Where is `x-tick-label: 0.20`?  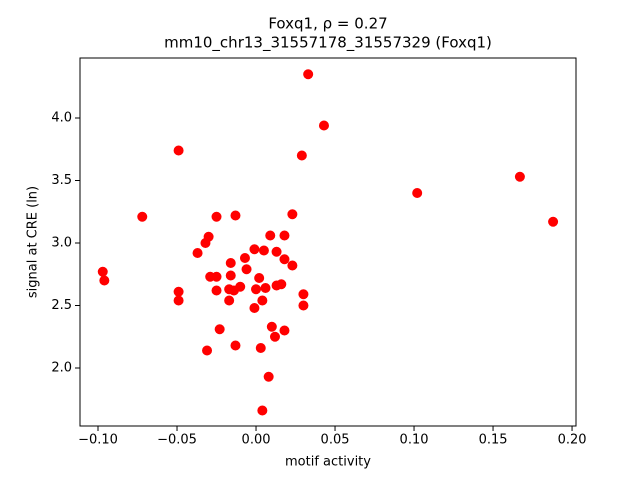 x-tick-label: 0.20 is located at coordinates (572, 440).